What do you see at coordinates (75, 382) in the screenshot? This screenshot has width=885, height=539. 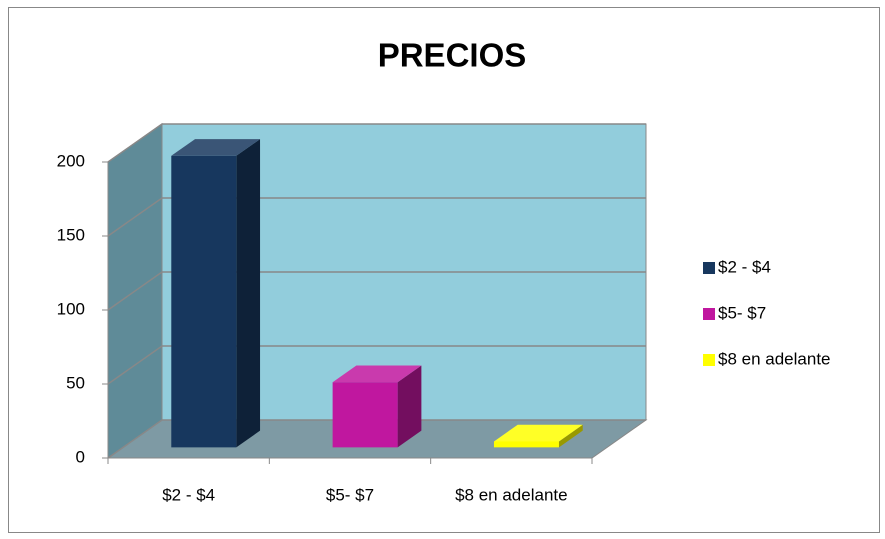 I see `y-tick-label: 50` at bounding box center [75, 382].